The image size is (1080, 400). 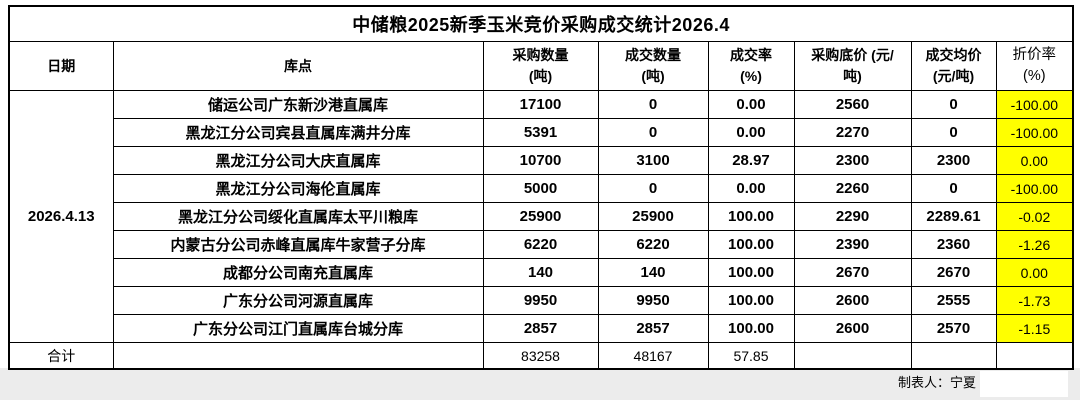 I want to click on deal-qty-cell: 25900, so click(x=653, y=216).